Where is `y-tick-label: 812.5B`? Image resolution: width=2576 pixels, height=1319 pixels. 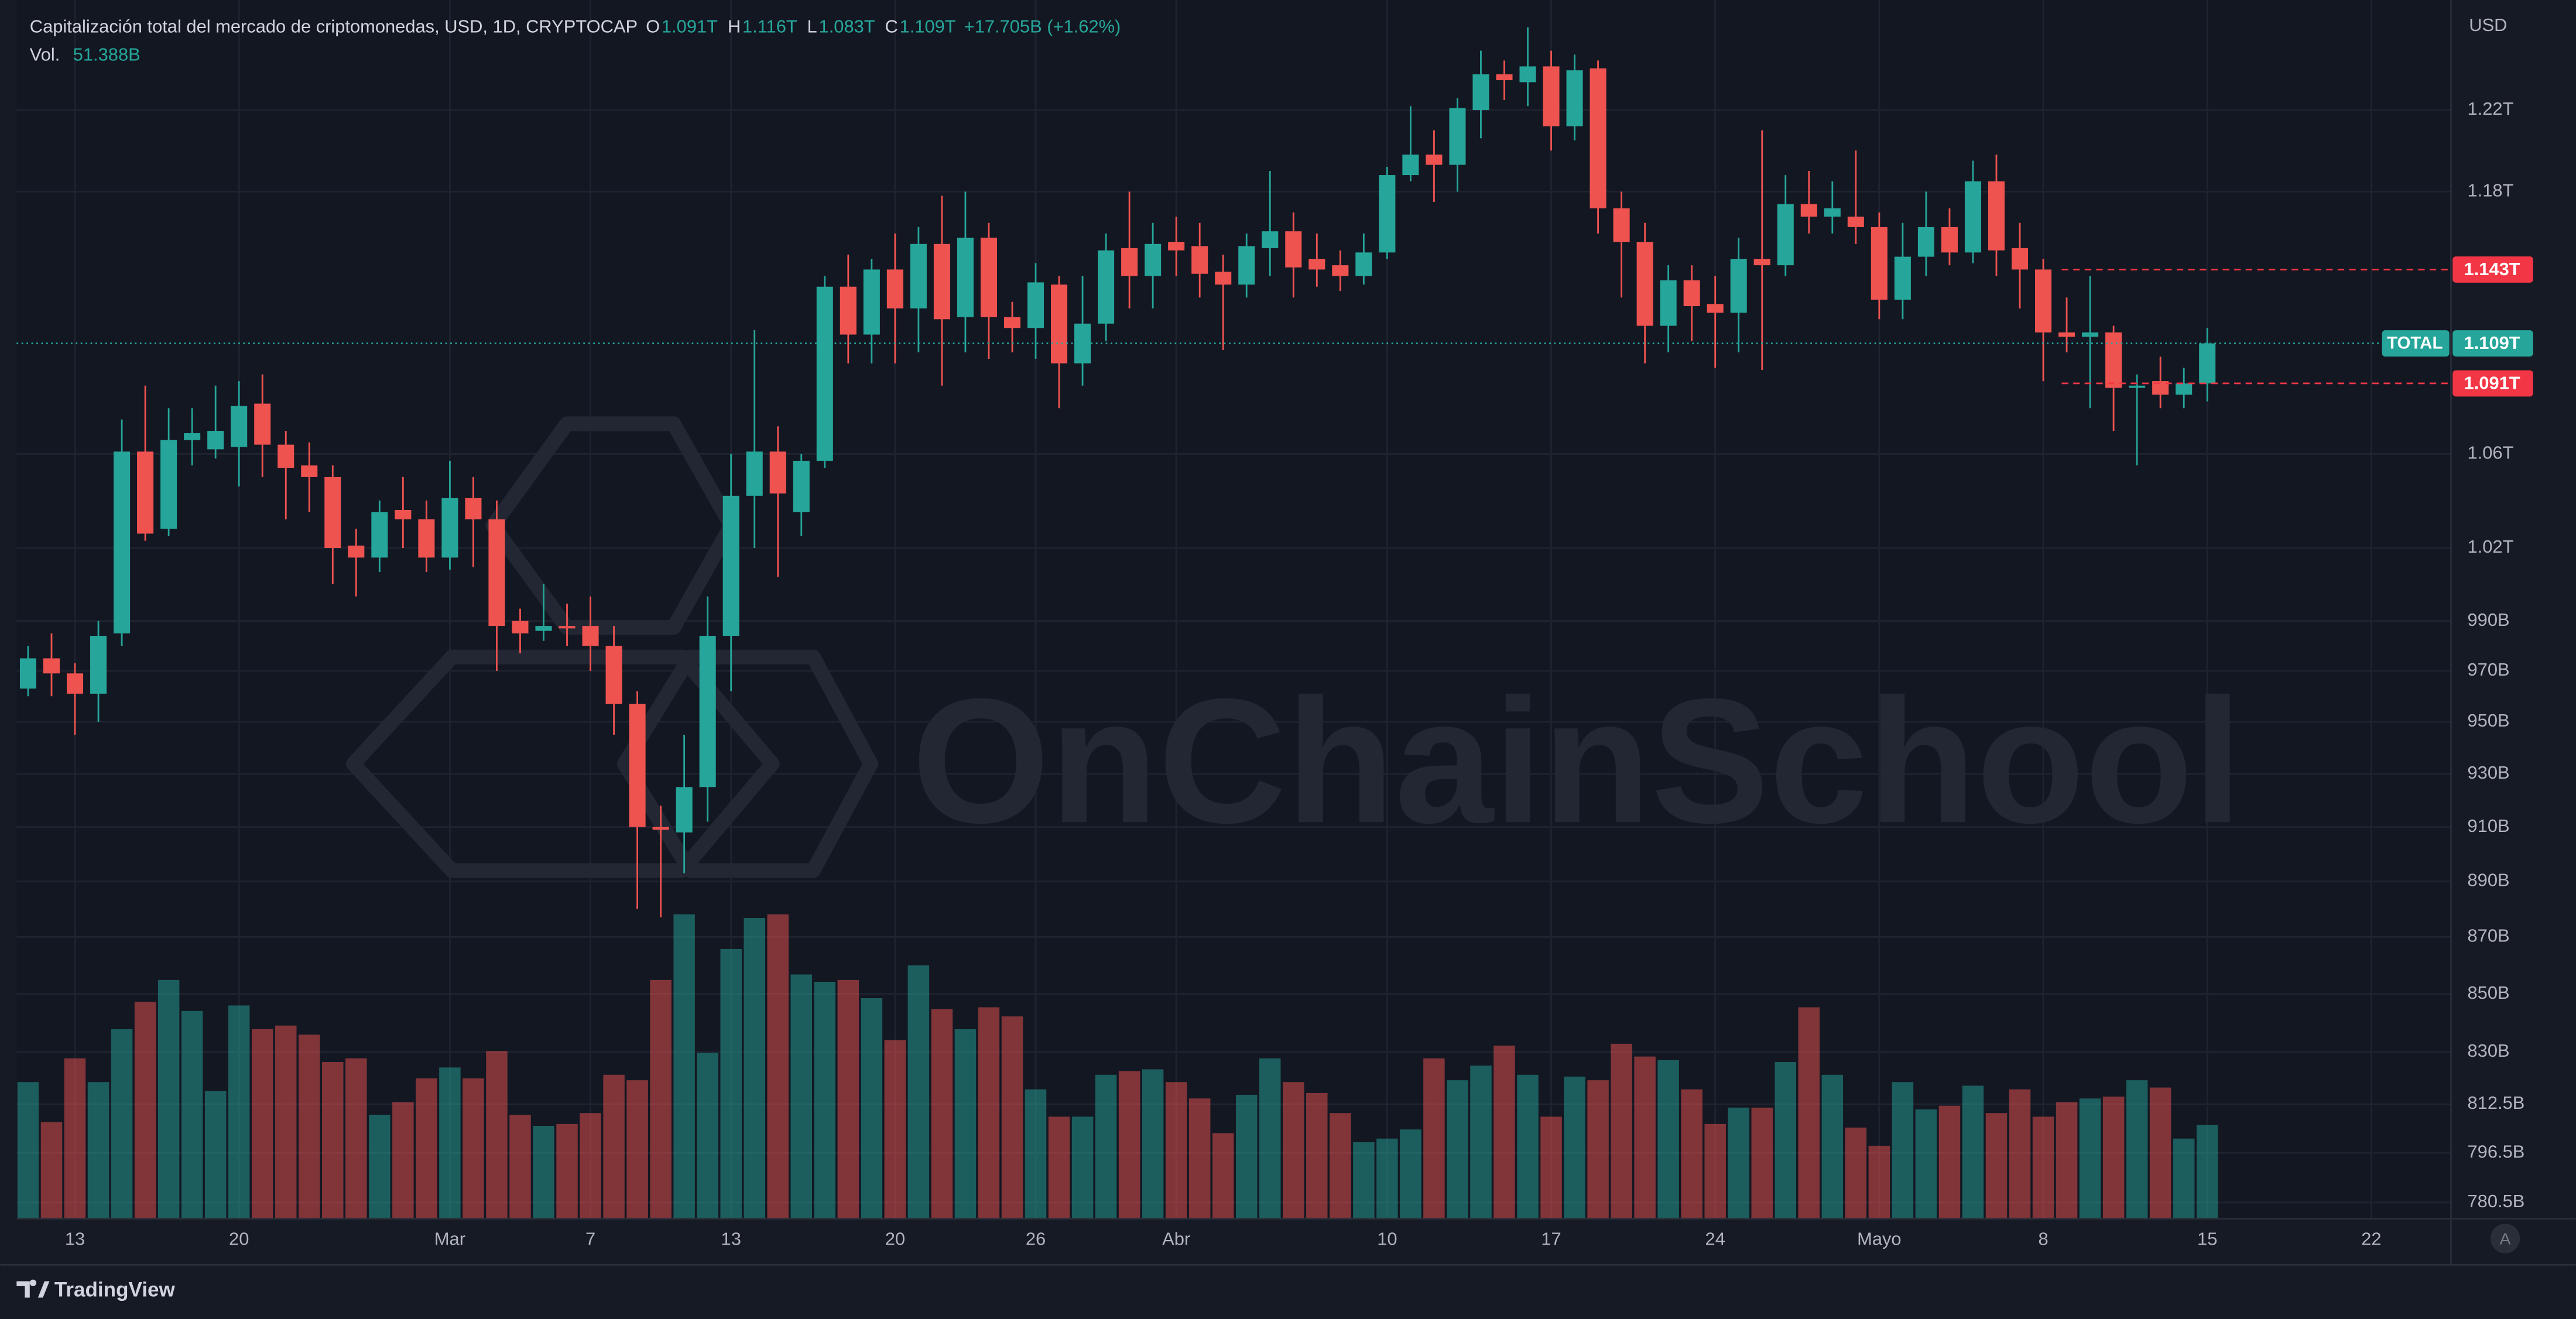 y-tick-label: 812.5B is located at coordinates (2496, 1102).